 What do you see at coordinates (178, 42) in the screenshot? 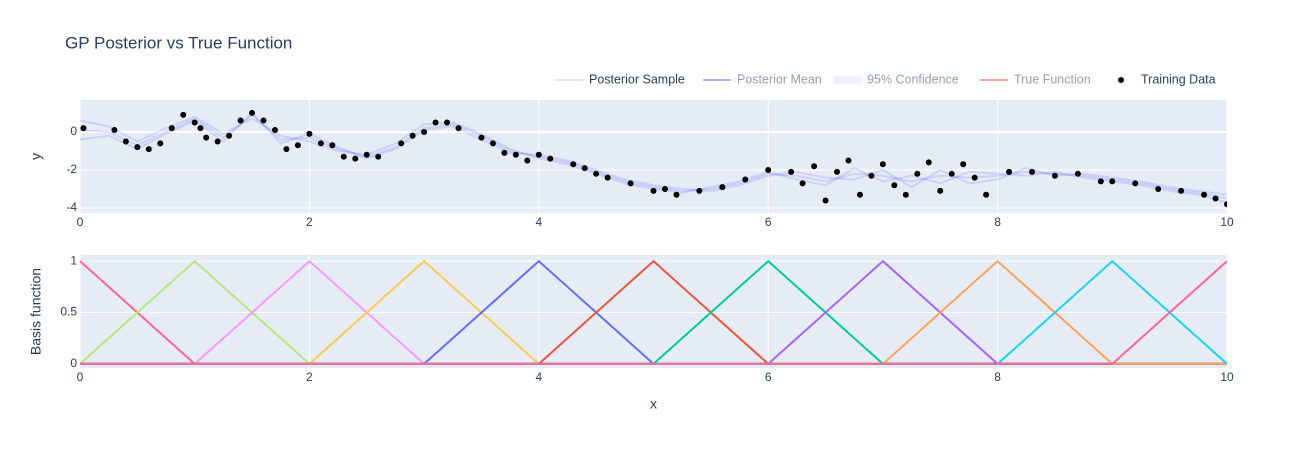
I see `chart-title: GP Posterior vs True Function` at bounding box center [178, 42].